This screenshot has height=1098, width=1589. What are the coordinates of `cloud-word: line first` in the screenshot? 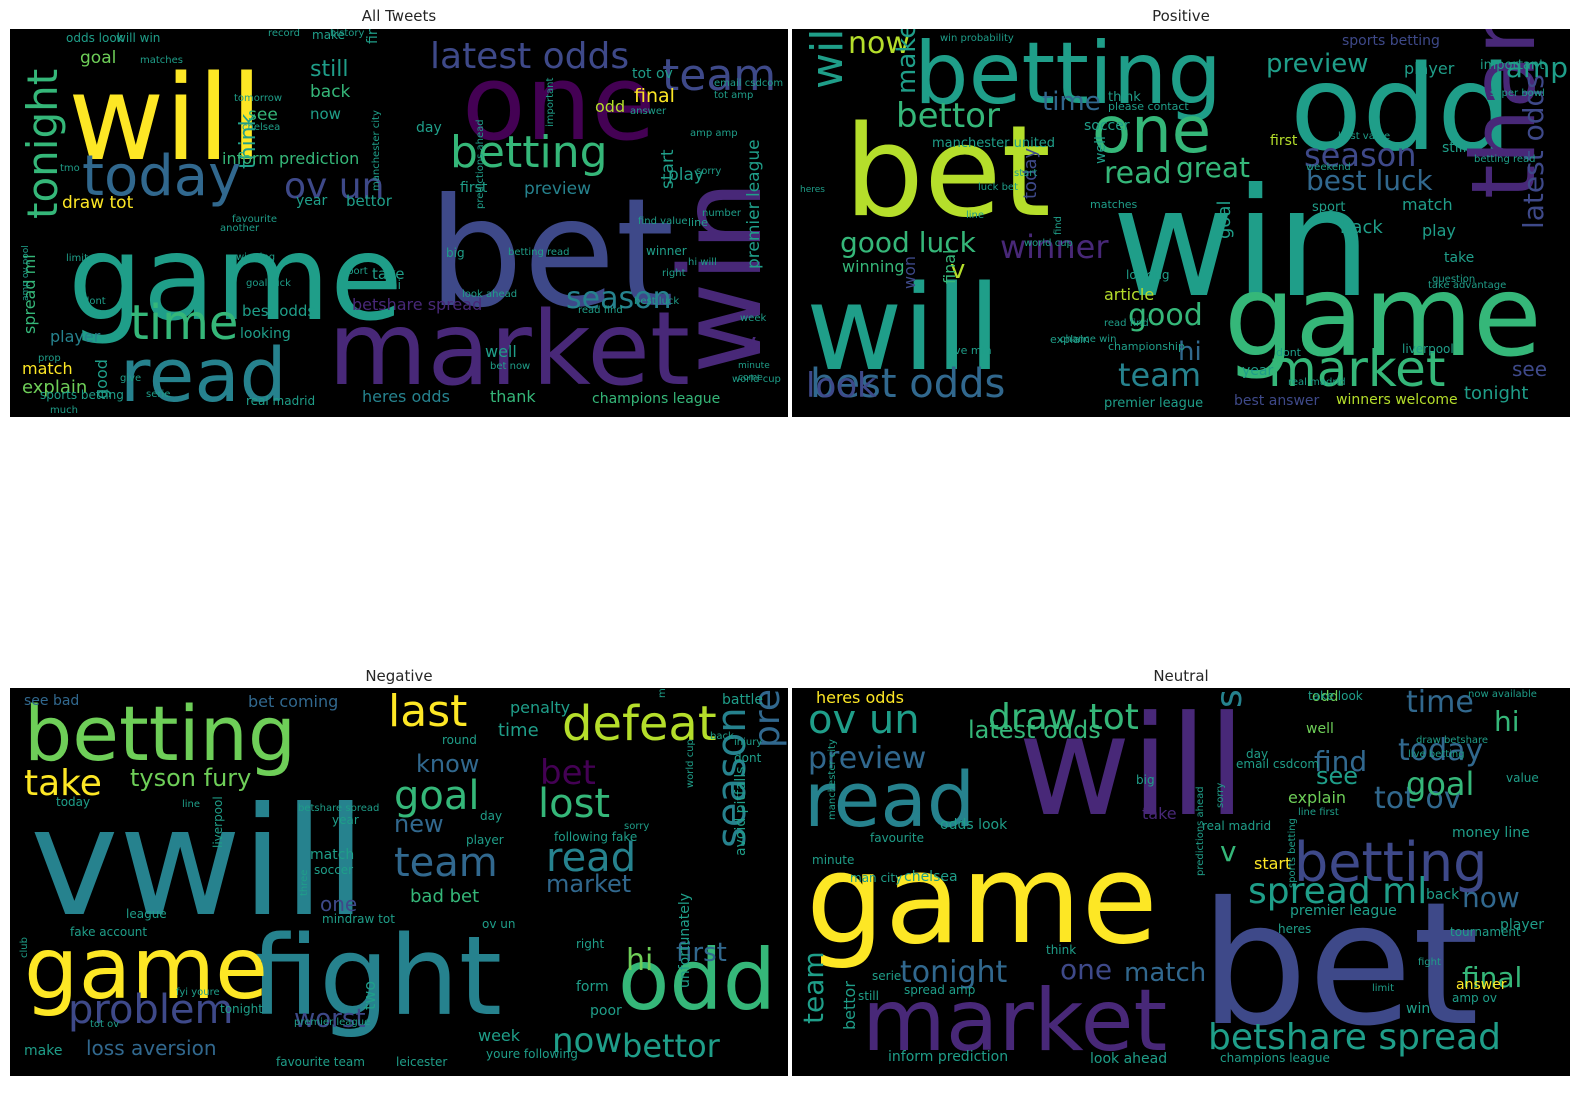 It's located at (1318, 812).